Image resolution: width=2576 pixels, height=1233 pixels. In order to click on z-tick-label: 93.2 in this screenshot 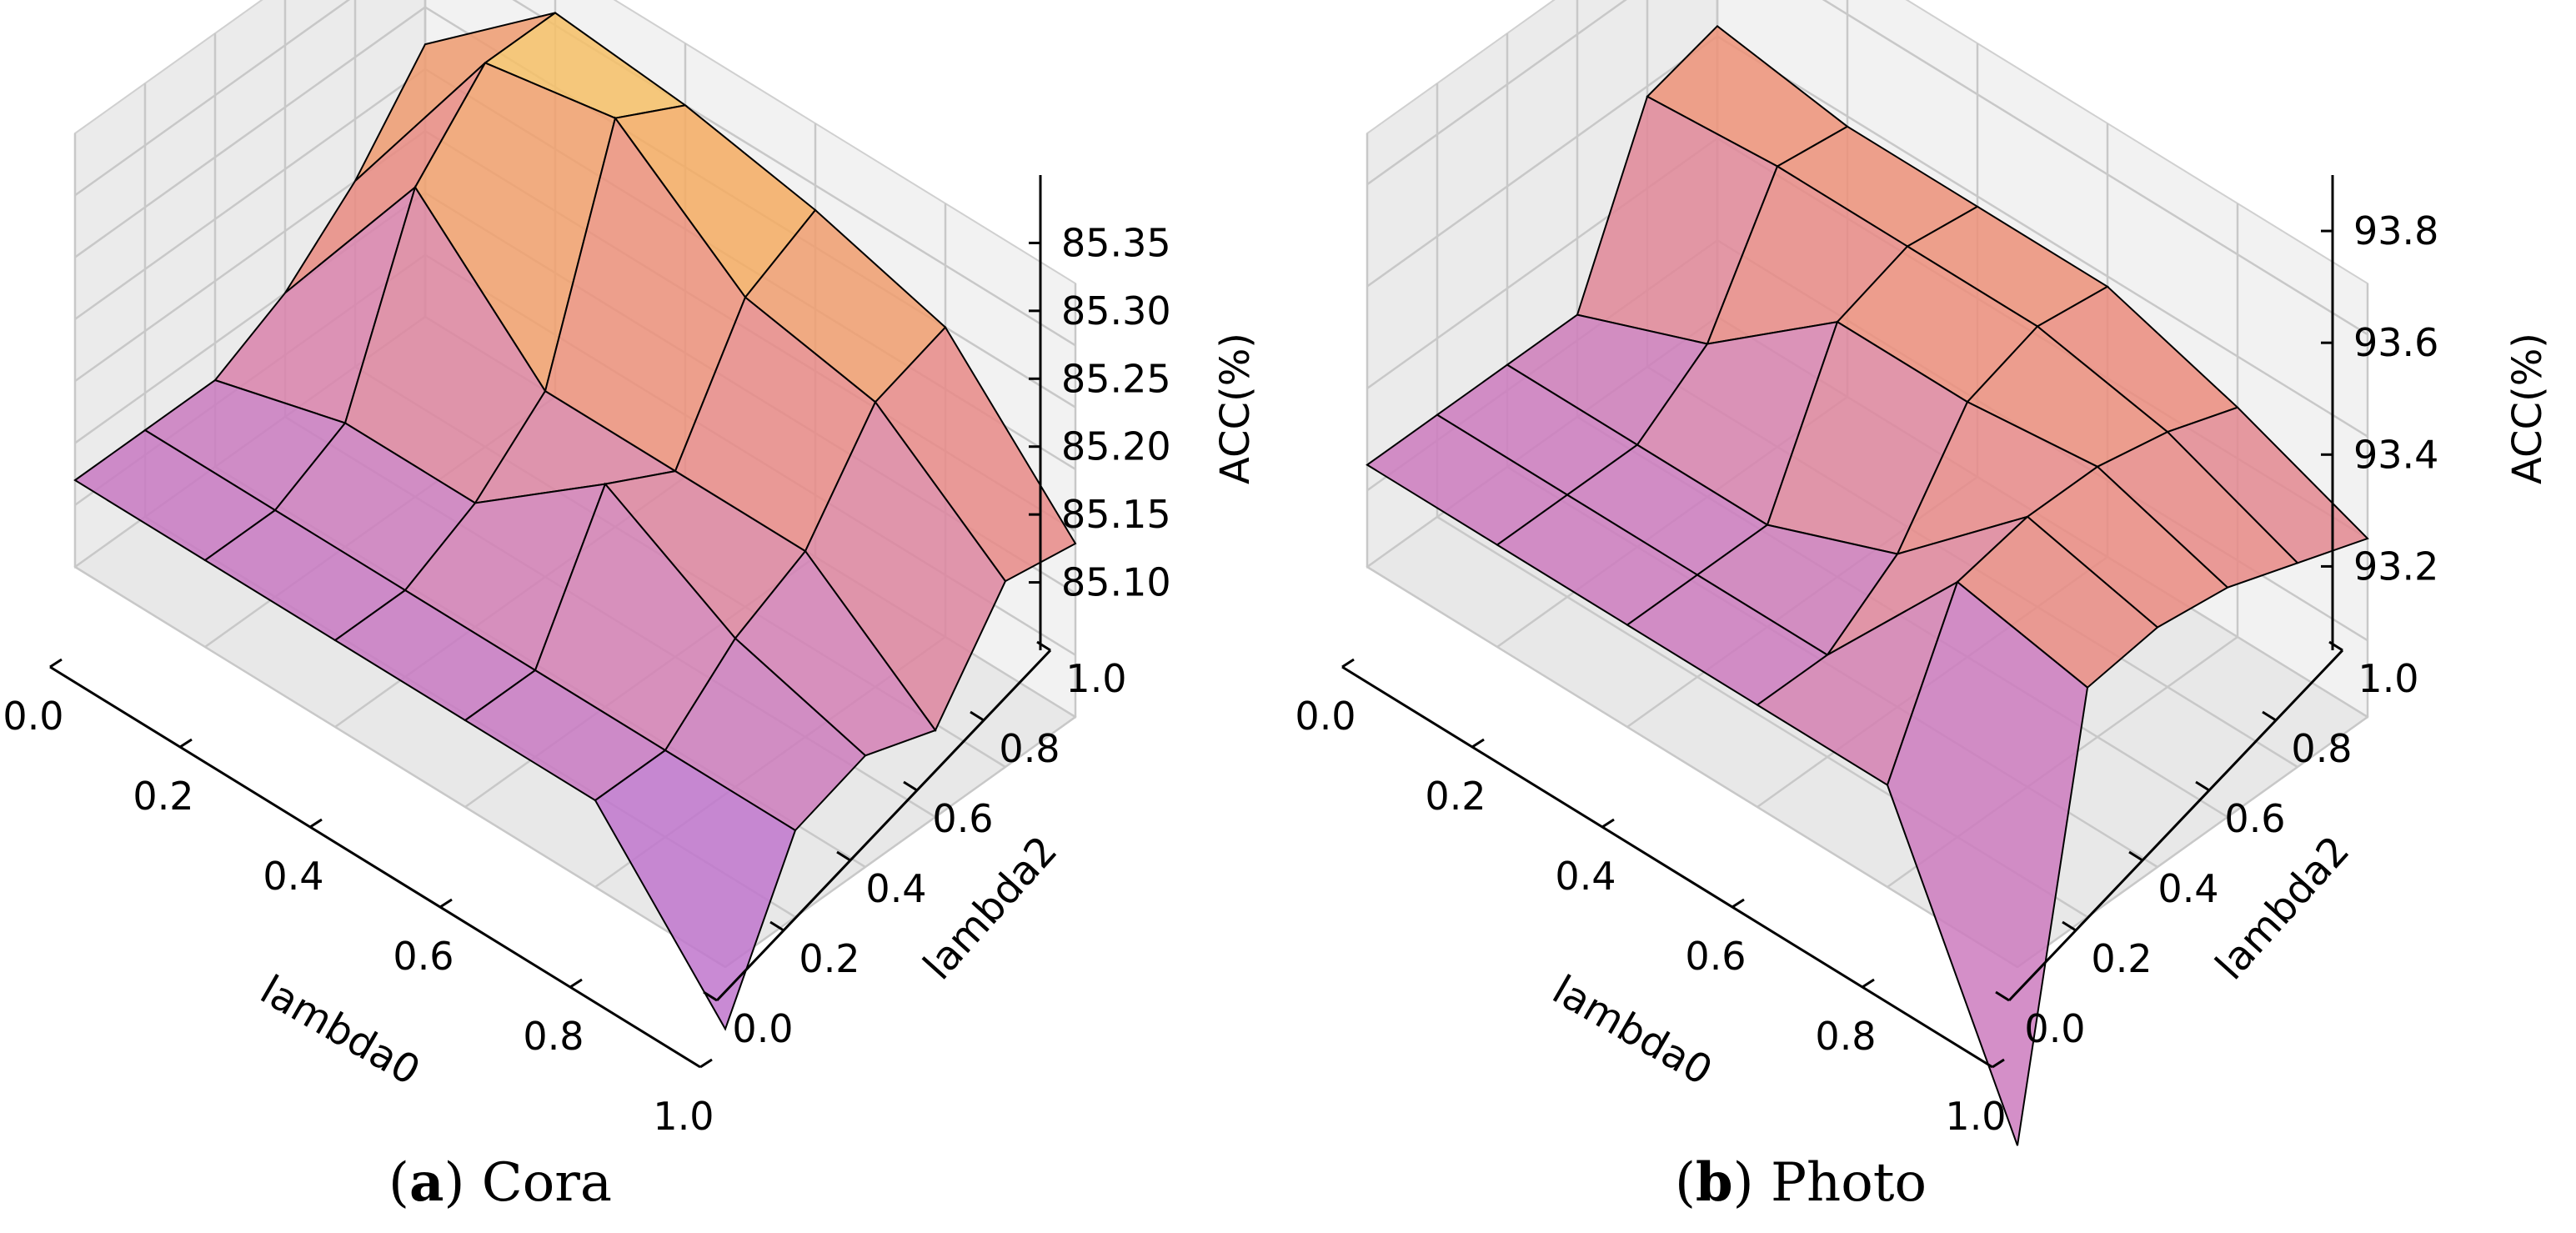, I will do `click(2395, 566)`.